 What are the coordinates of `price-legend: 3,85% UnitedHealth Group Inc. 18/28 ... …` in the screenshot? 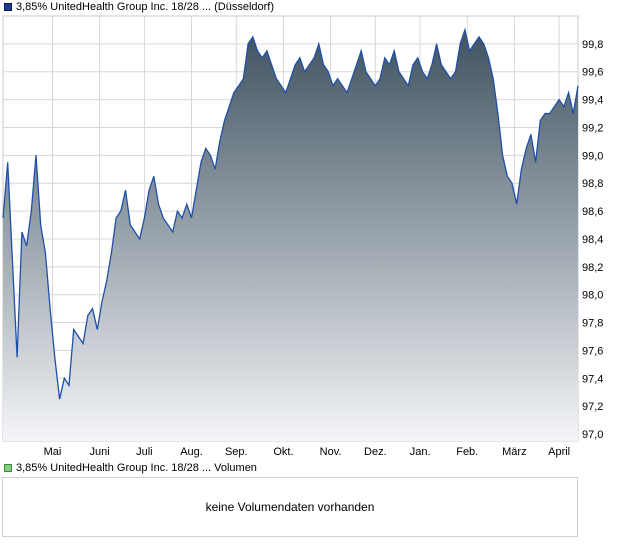 It's located at (139, 7).